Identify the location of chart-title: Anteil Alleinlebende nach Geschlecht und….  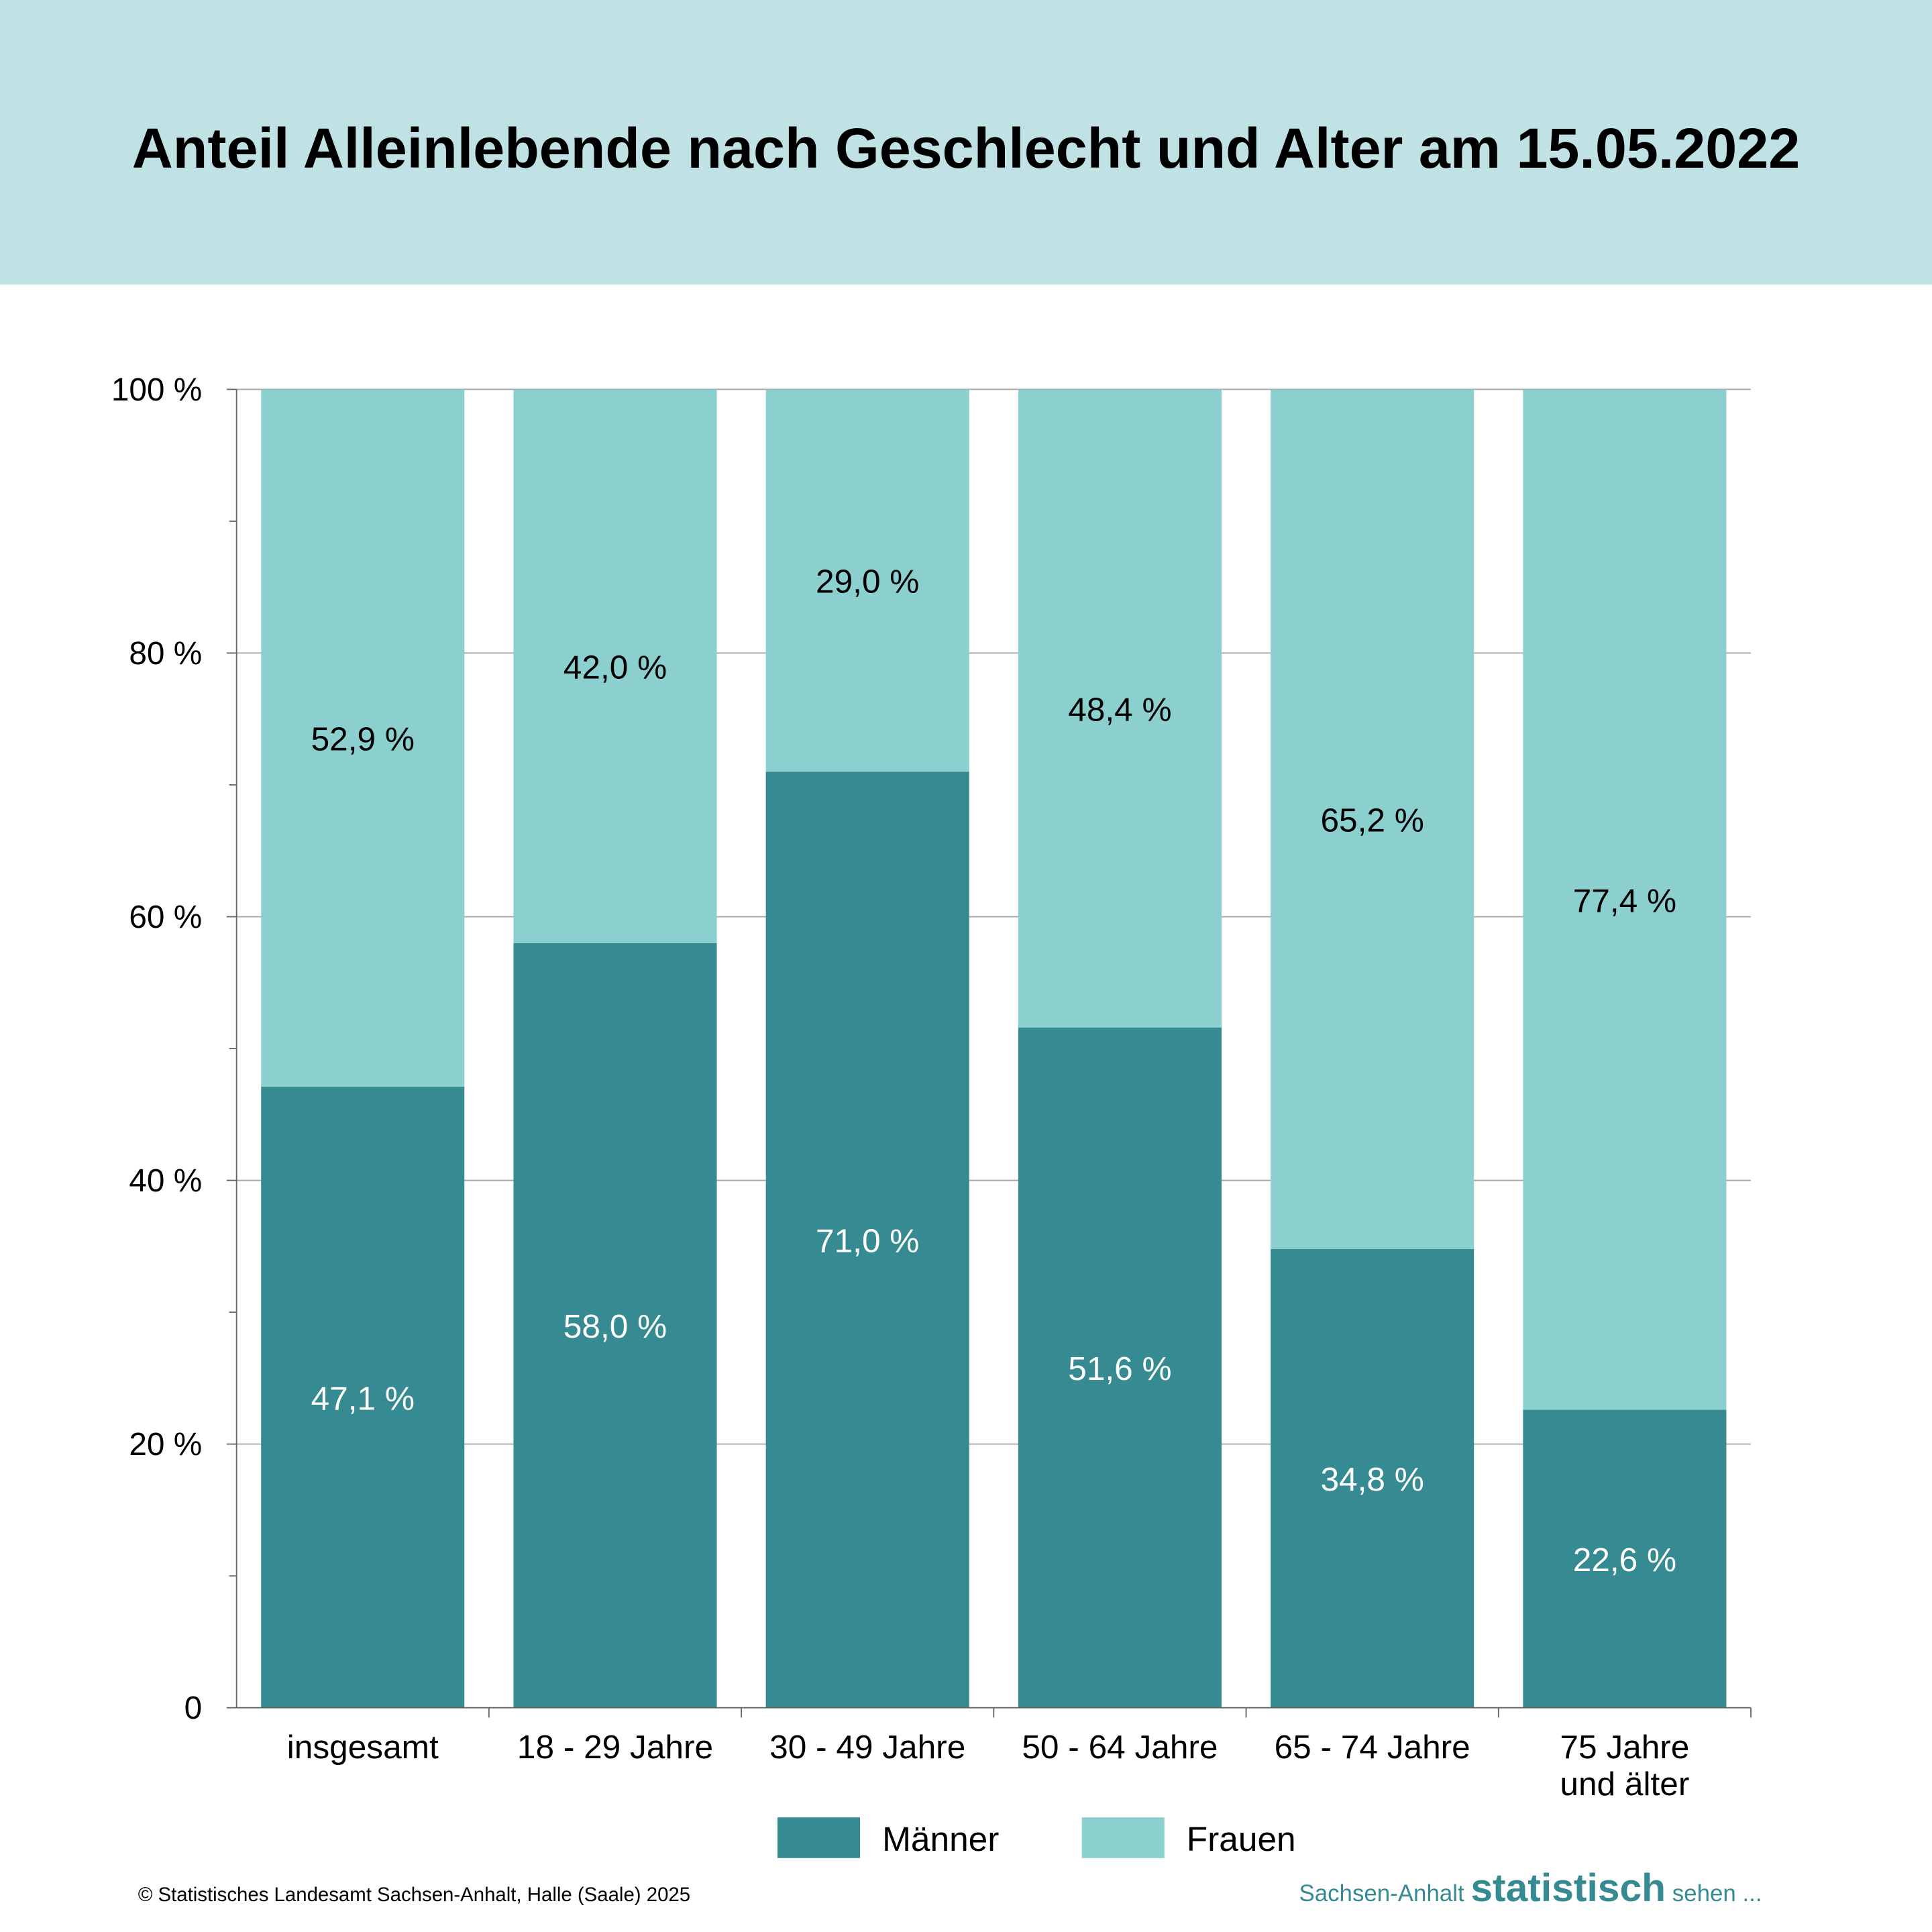
(966, 148).